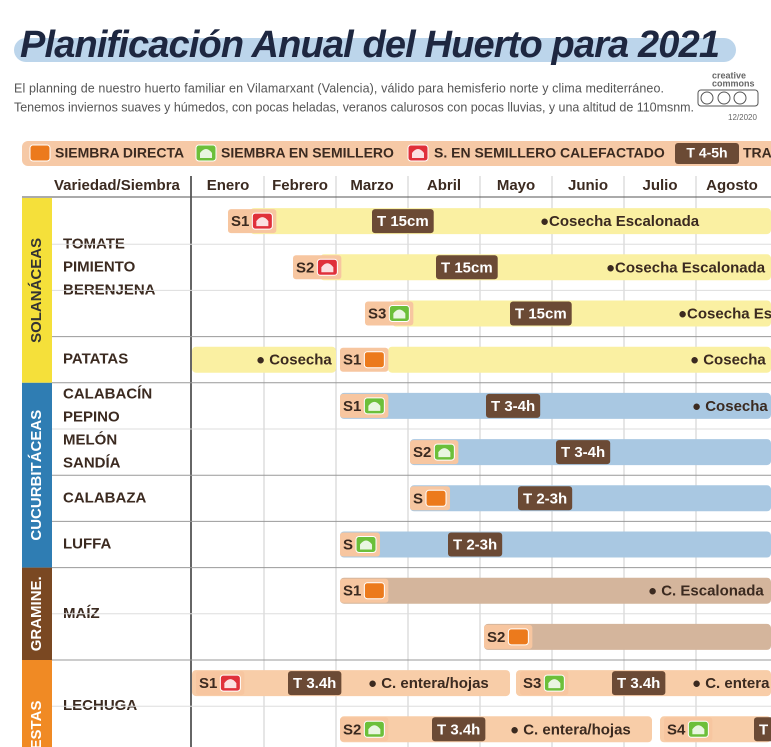 Image resolution: width=771 pixels, height=747 pixels. Describe the element at coordinates (732, 185) in the screenshot. I see `month-label: Agosto` at that location.